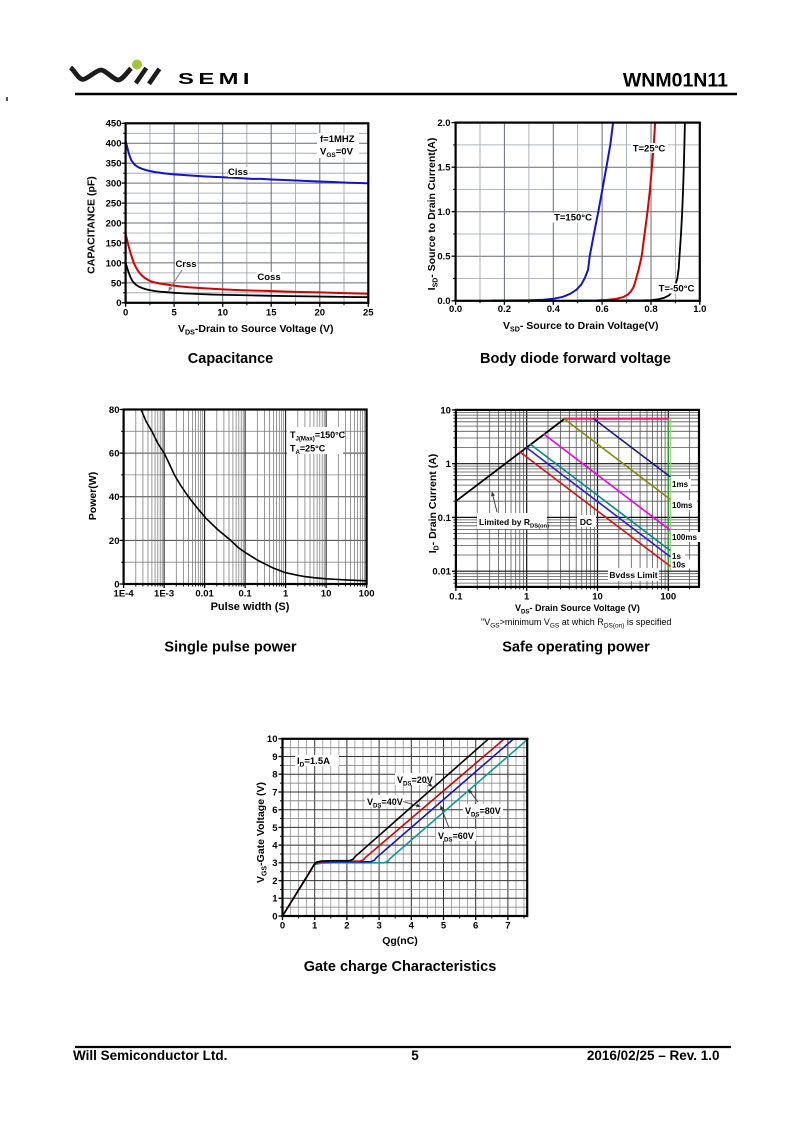  I want to click on svg-text: WNM01N11, so click(675, 81).